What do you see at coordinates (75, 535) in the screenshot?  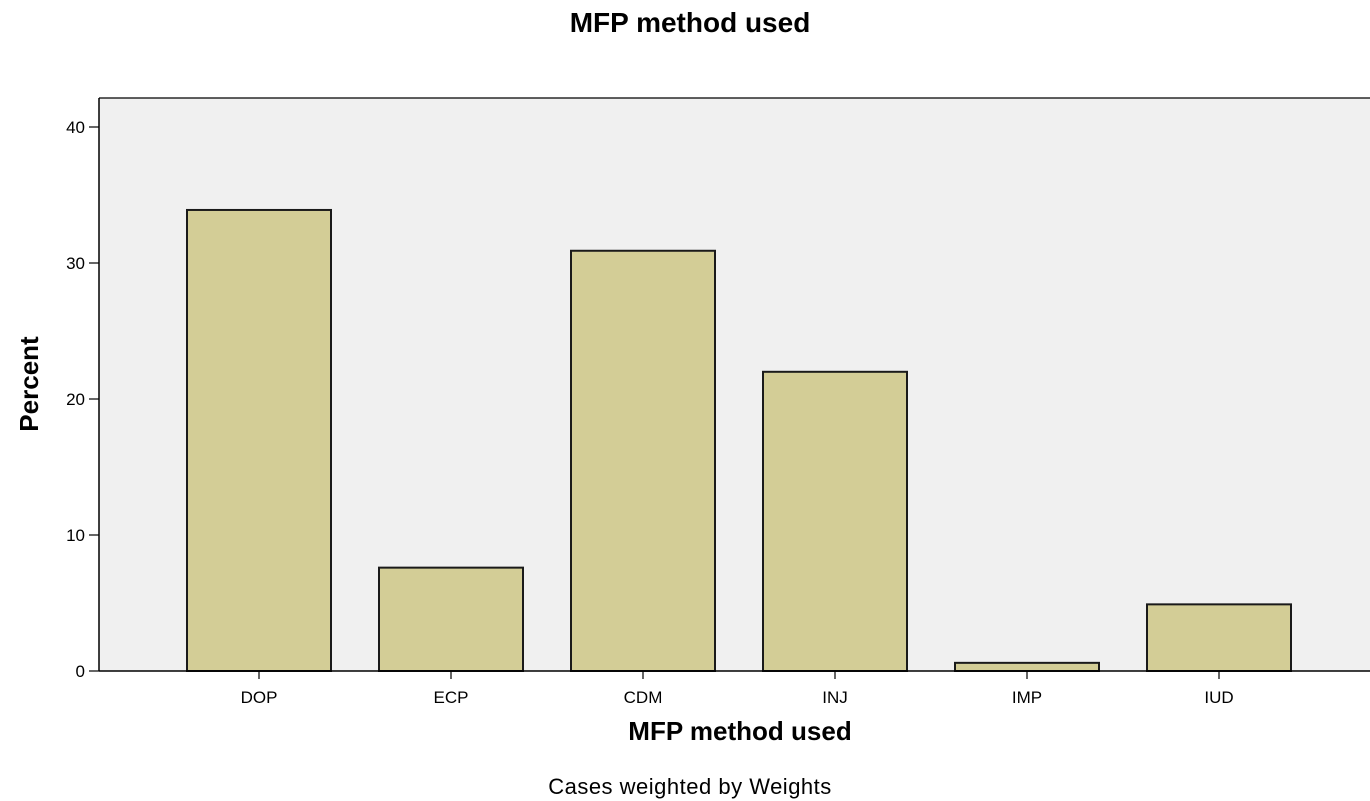 I see `y-tick-label: 10` at bounding box center [75, 535].